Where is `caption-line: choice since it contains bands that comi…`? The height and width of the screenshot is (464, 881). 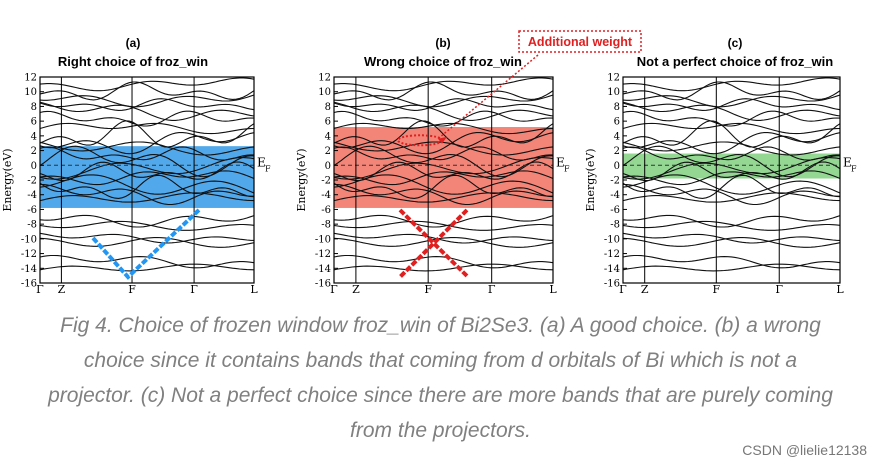
caption-line: choice since it contains bands that comi… is located at coordinates (440, 360).